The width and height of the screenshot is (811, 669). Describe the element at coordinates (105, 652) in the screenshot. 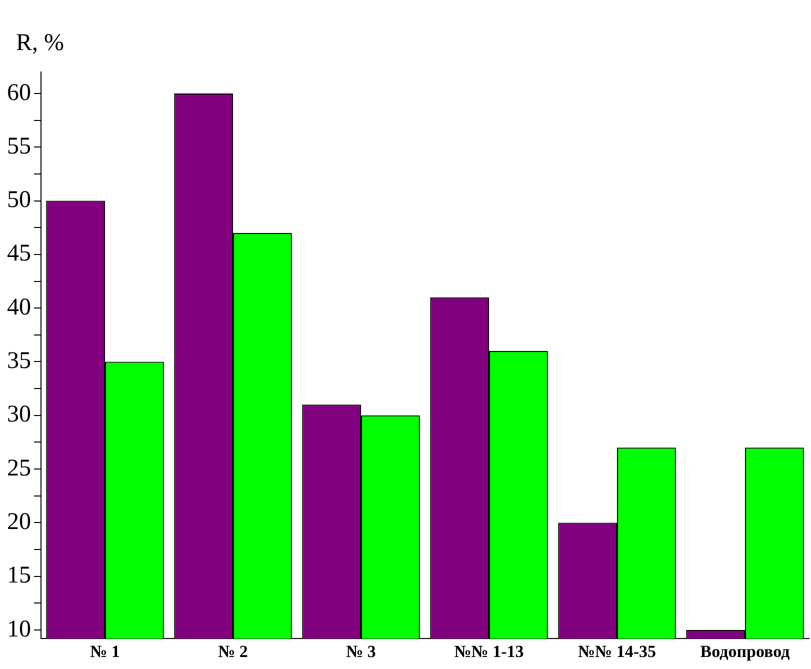

I see `x-tick-label: № 1` at that location.